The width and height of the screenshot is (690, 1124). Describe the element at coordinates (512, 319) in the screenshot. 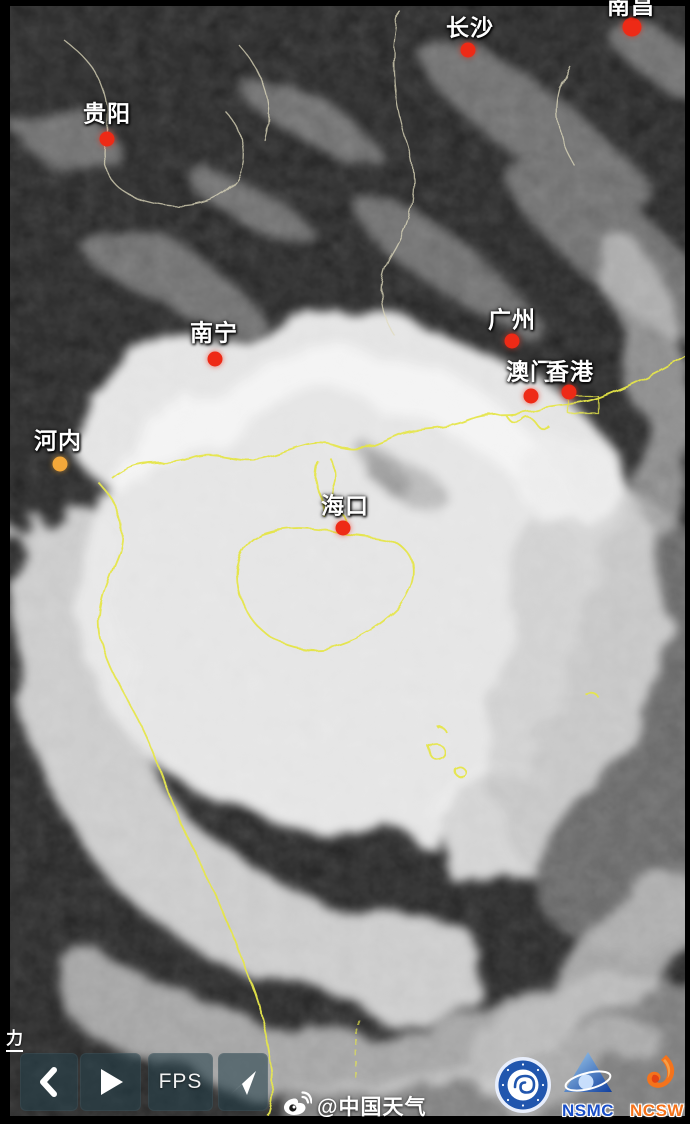

I see `city-label-guangzhou: 广州` at that location.